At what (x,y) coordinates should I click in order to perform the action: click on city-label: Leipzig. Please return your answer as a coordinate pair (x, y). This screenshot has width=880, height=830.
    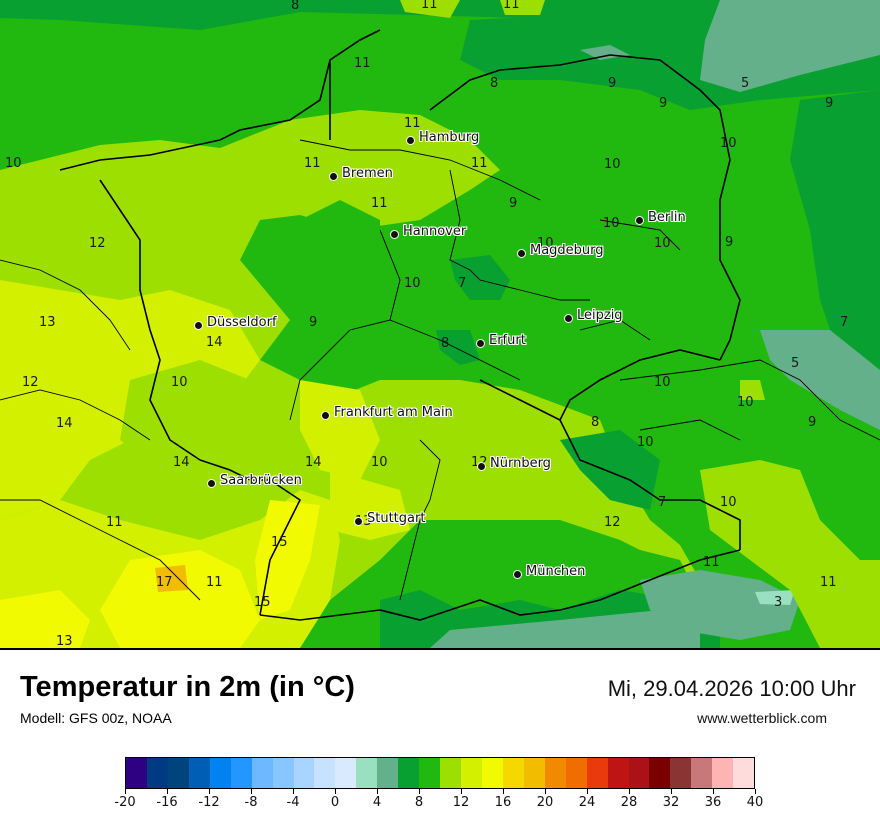
    Looking at the image, I should click on (600, 315).